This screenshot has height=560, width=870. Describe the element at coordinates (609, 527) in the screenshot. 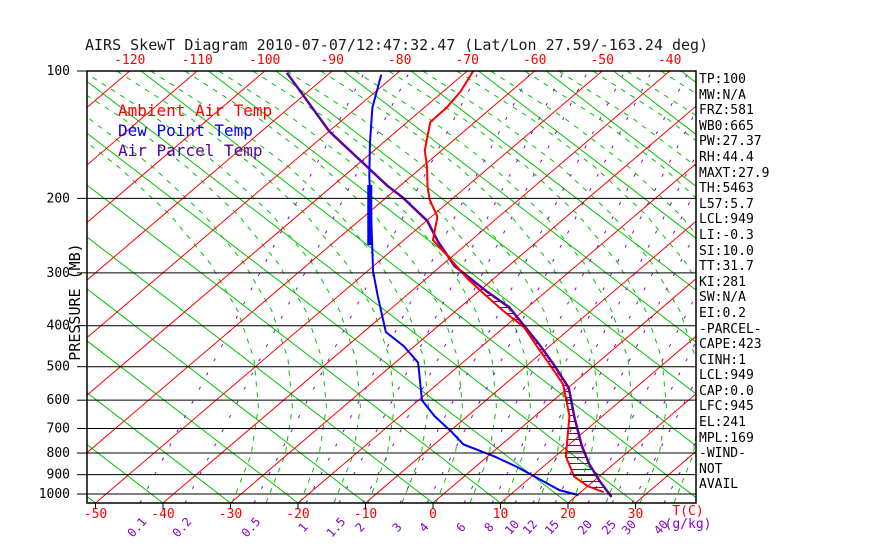

I see `mixing-ratio-label: 25` at that location.